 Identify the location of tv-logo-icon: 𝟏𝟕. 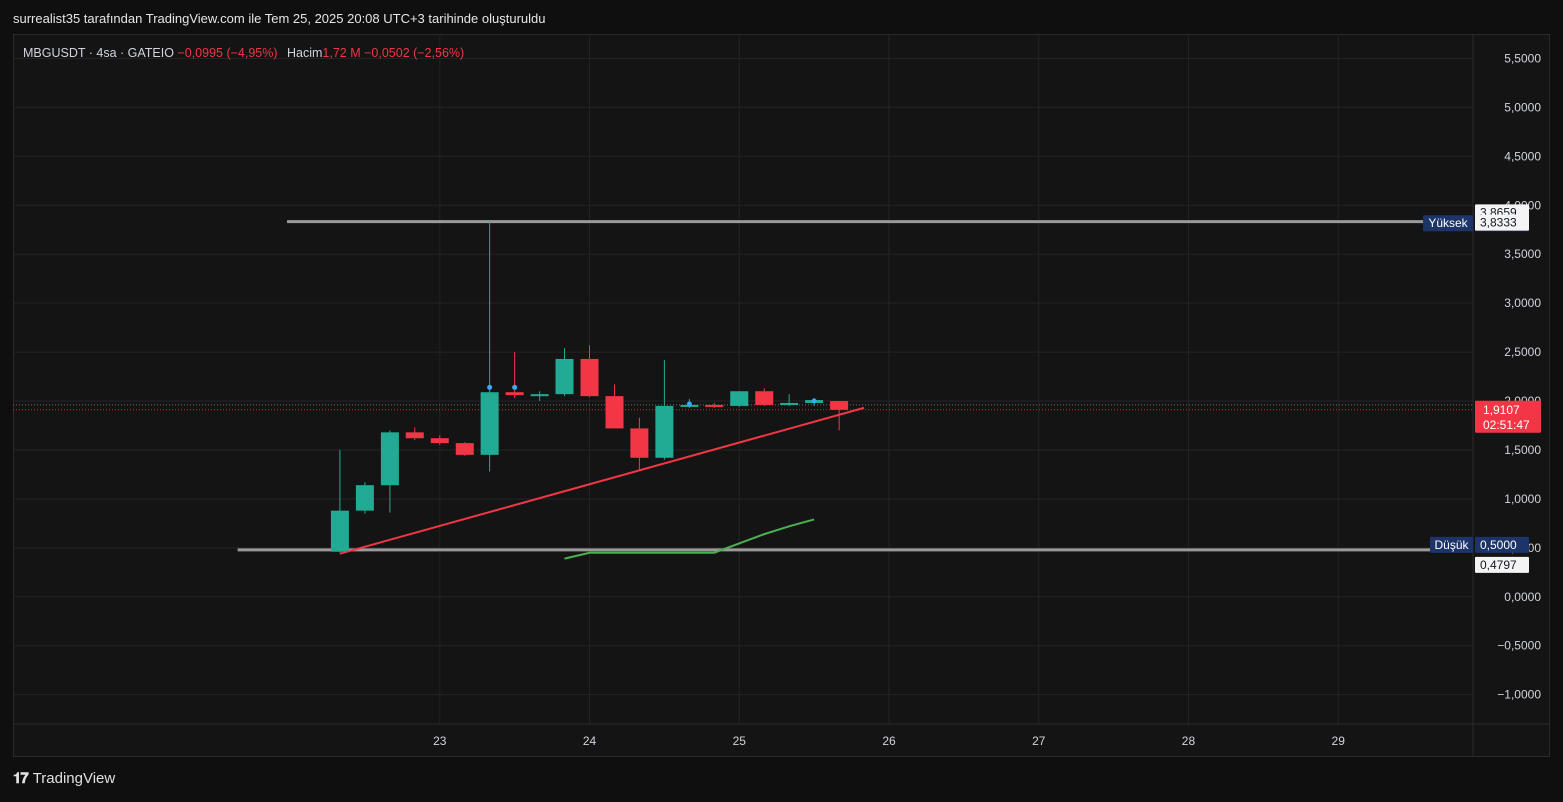
(21, 778).